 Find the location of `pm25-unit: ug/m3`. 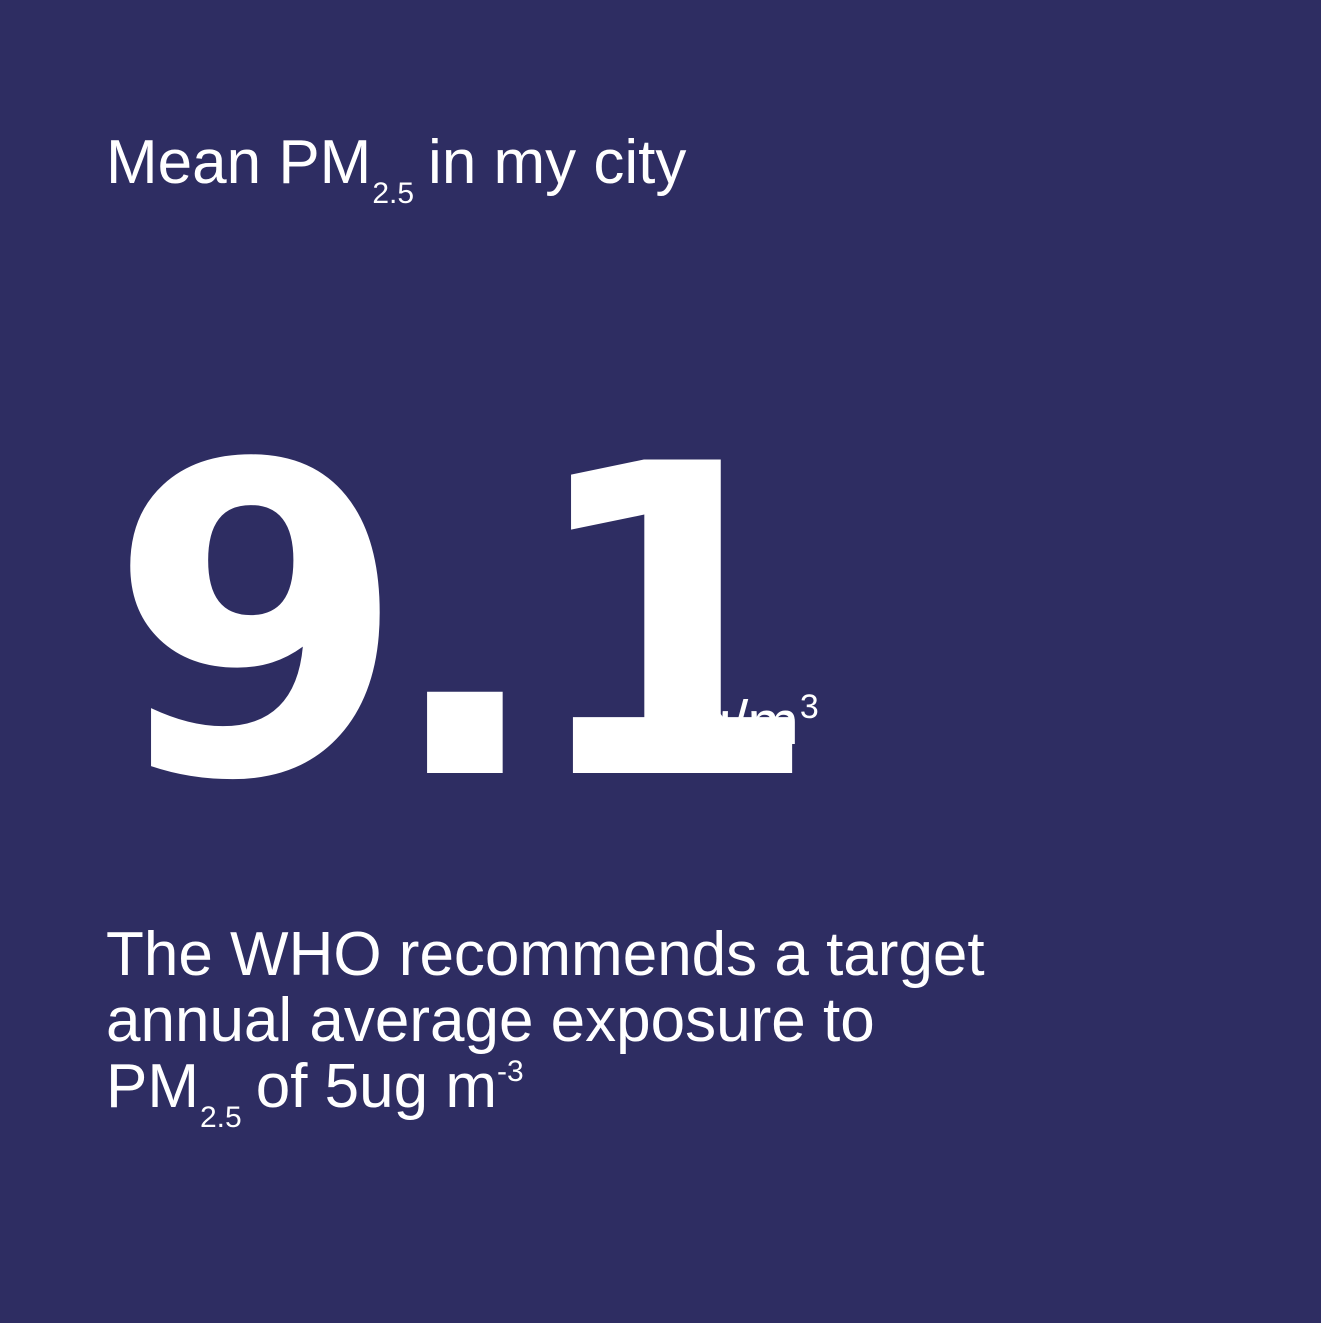

pm25-unit: ug/m3 is located at coordinates (741, 722).